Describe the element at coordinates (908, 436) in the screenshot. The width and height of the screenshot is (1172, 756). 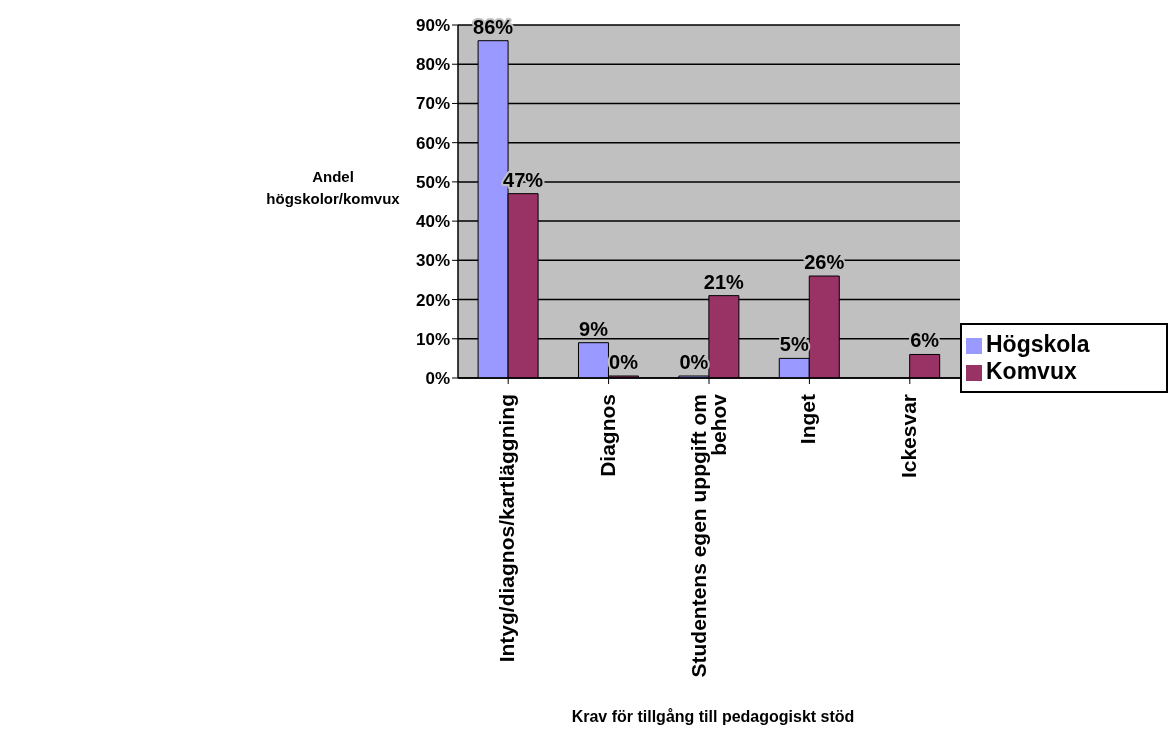
I see `x-tick-label: Ickesvar` at that location.